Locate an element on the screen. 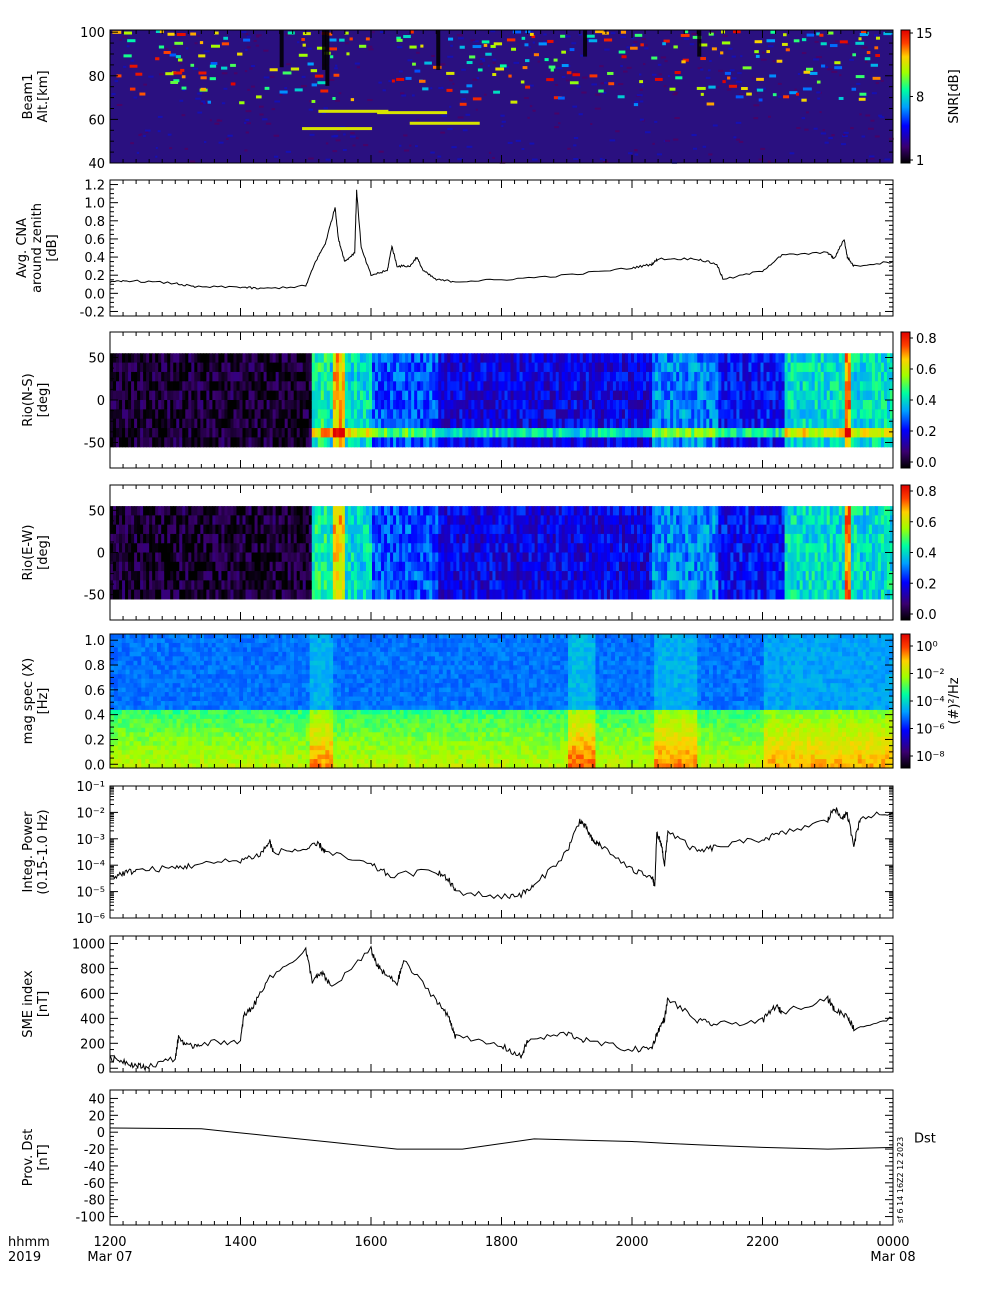 The height and width of the screenshot is (1300, 1000). rio-ns-colorbar-tick: 0.2 is located at coordinates (926, 432).